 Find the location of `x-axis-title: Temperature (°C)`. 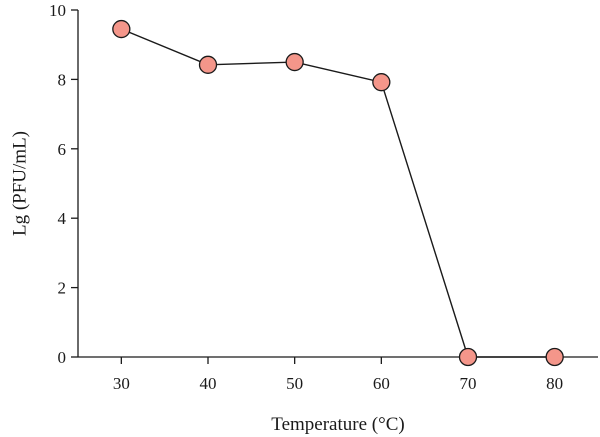

x-axis-title: Temperature (°C) is located at coordinates (337, 424).